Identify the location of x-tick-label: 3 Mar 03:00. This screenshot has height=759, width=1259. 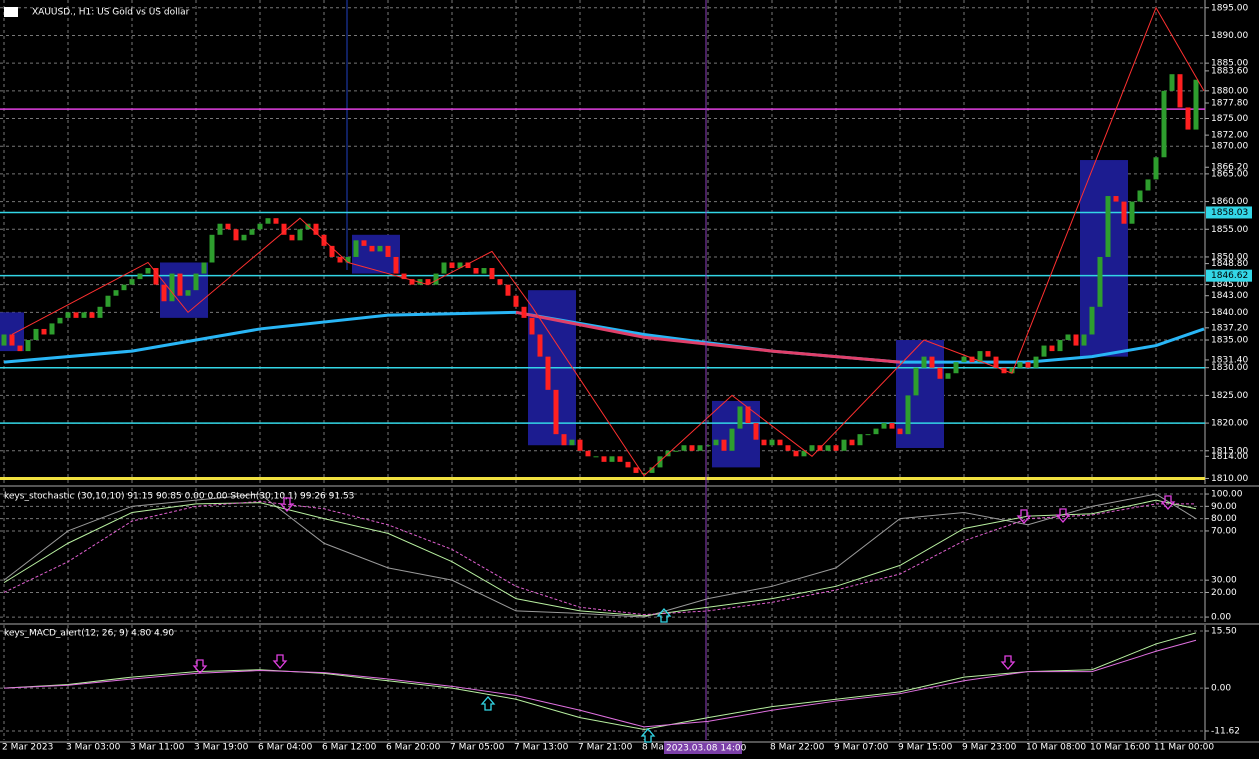
(93, 748).